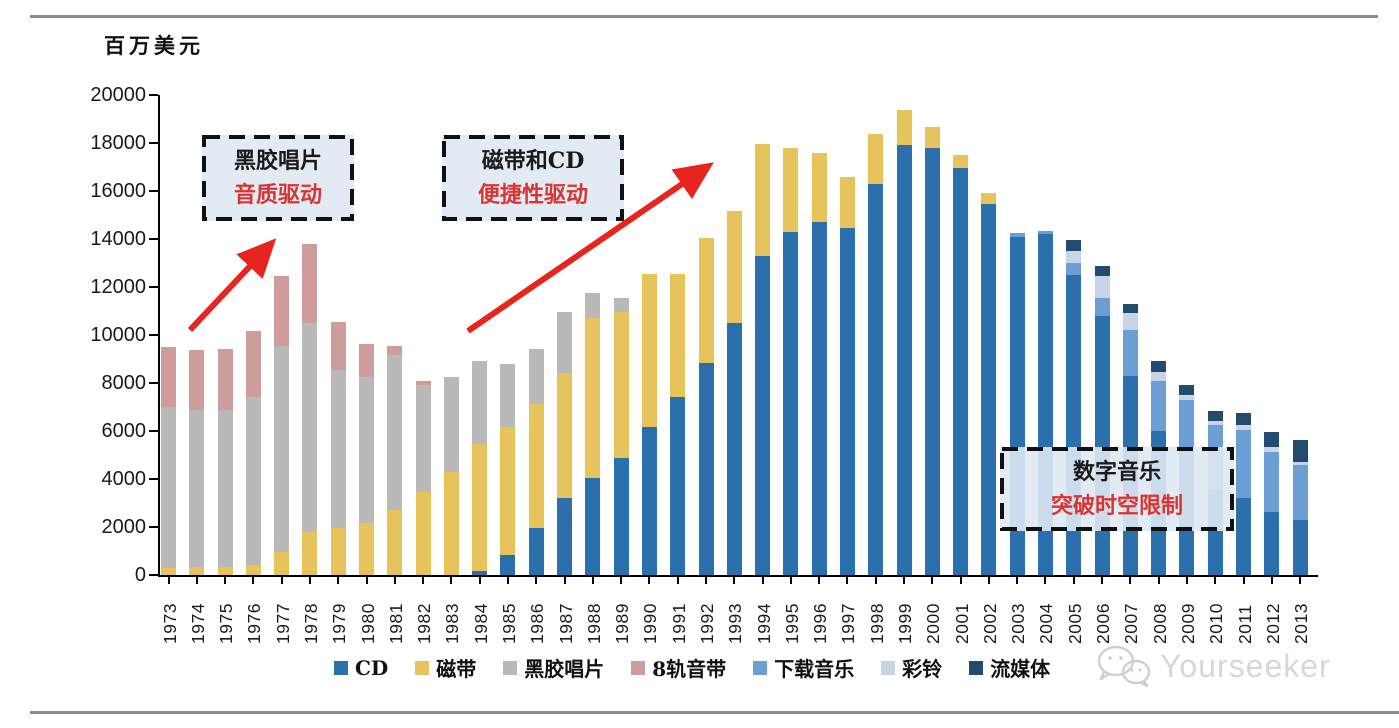 The image size is (1399, 728). Describe the element at coordinates (1244, 624) in the screenshot. I see `x-tick-label-2011: 2011` at that location.